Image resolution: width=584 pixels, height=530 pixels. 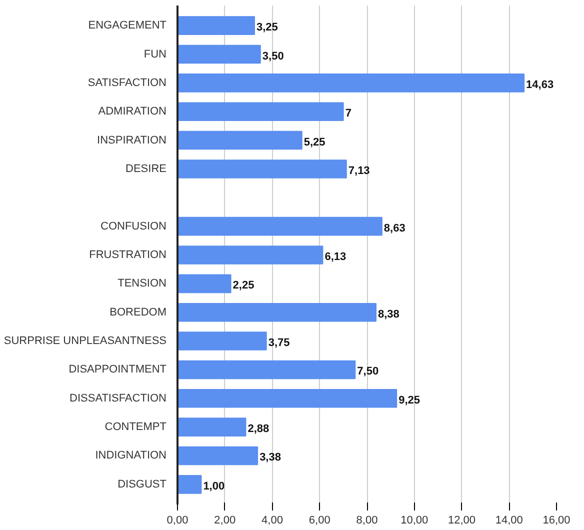 What do you see at coordinates (214, 486) in the screenshot?
I see `data-label: 1,00` at bounding box center [214, 486].